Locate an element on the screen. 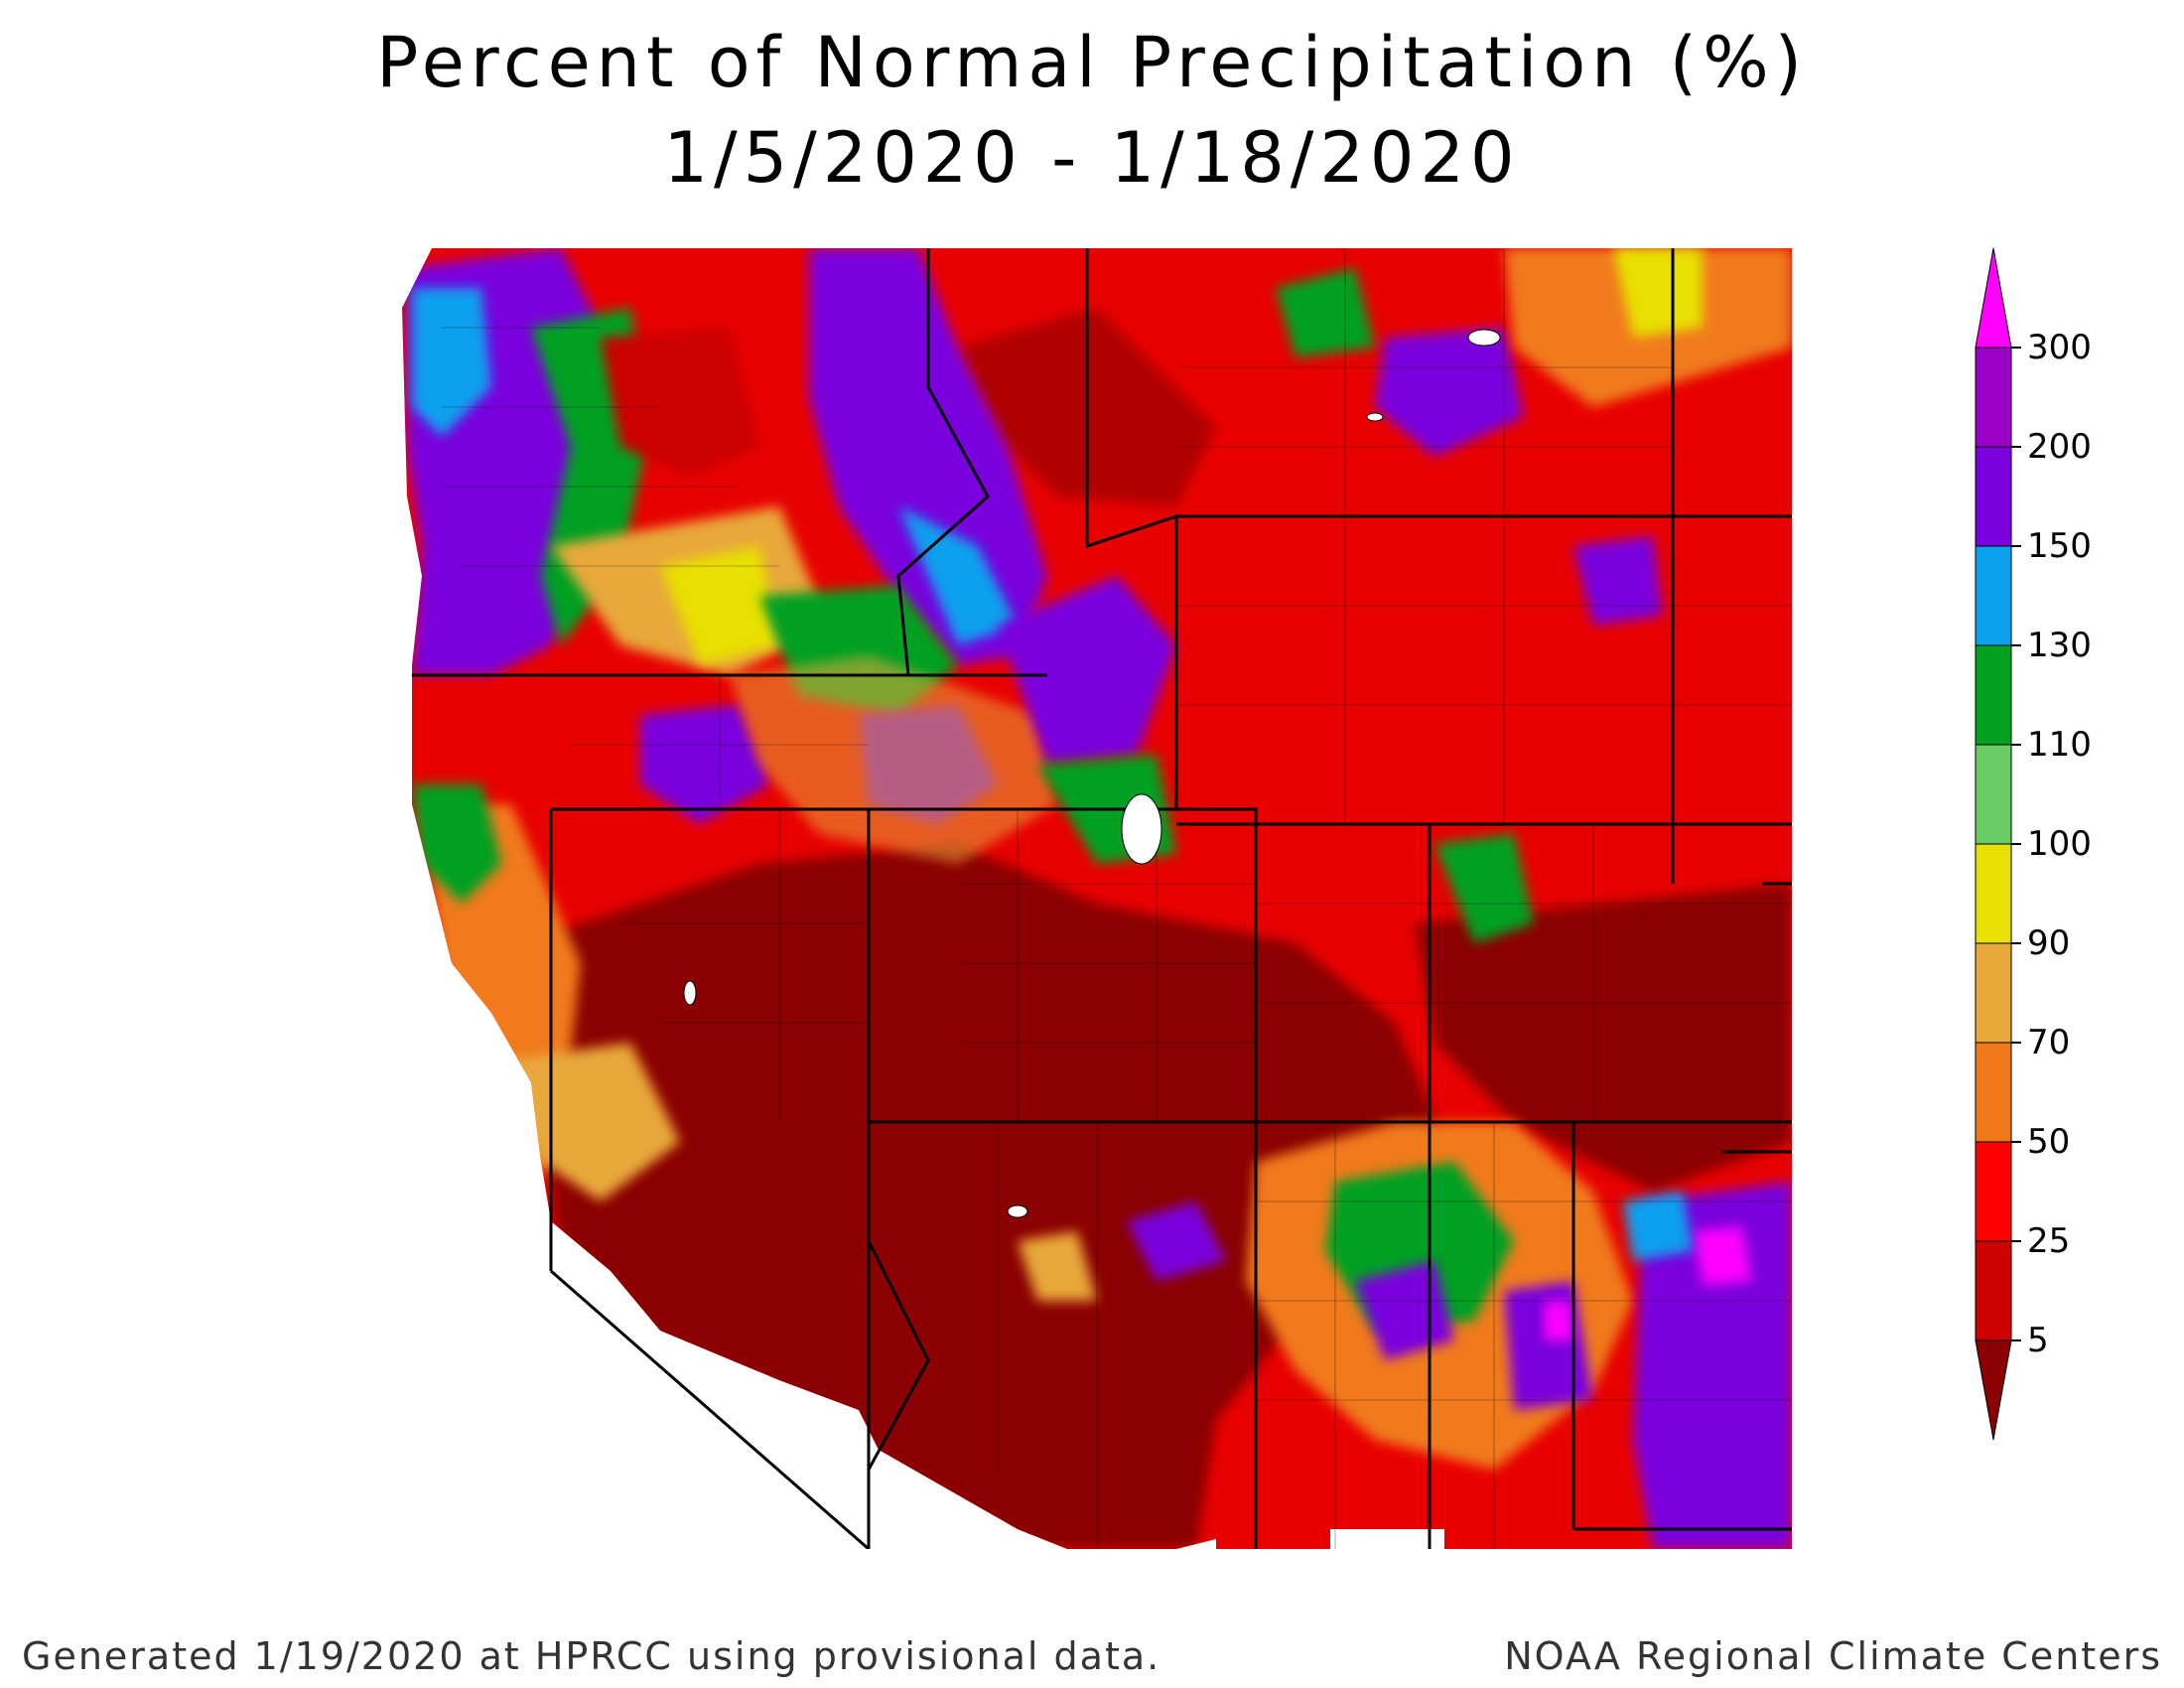 The width and height of the screenshot is (2184, 1688). zone-purple-idaho is located at coordinates (928, 456).